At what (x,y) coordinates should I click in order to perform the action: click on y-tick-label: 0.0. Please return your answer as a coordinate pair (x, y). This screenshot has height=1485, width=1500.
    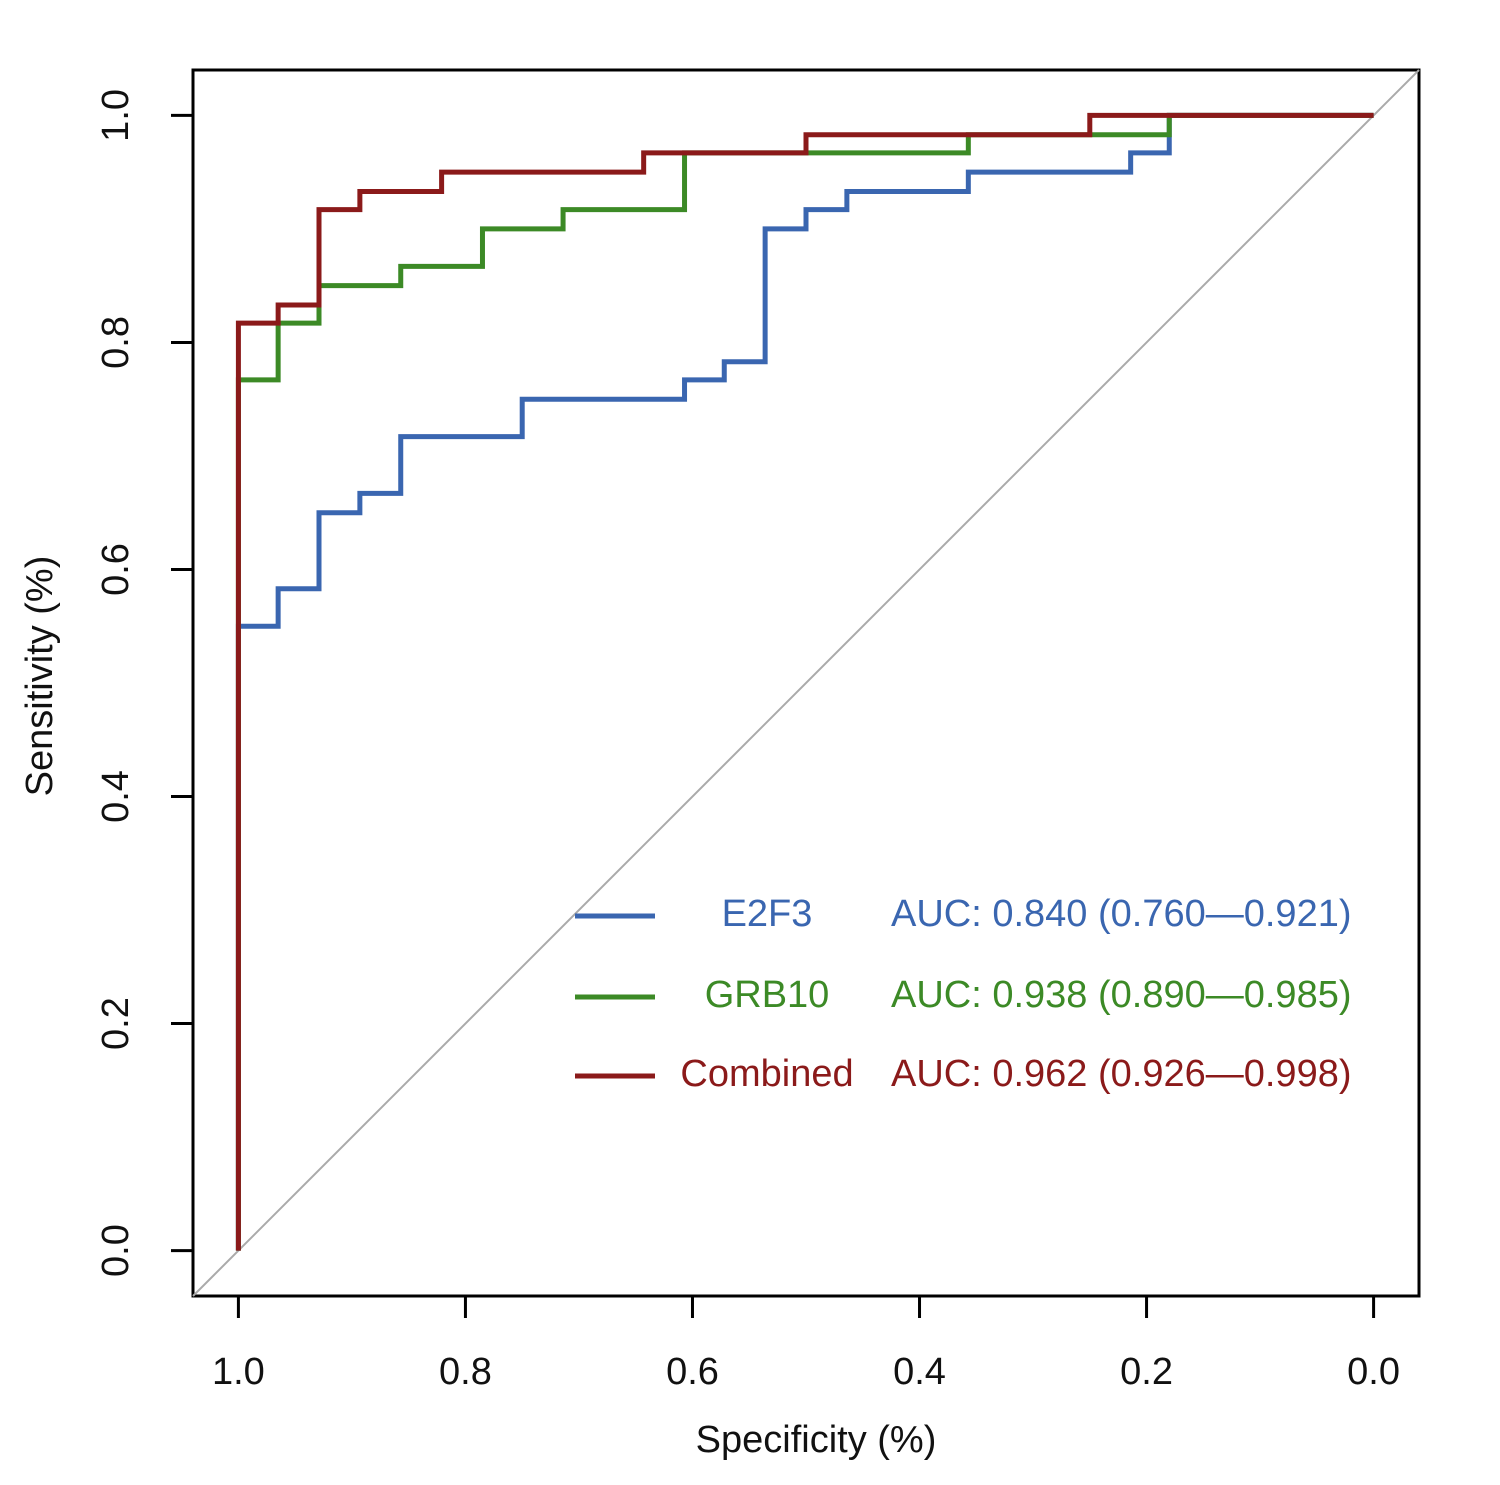
    Looking at the image, I should click on (116, 1250).